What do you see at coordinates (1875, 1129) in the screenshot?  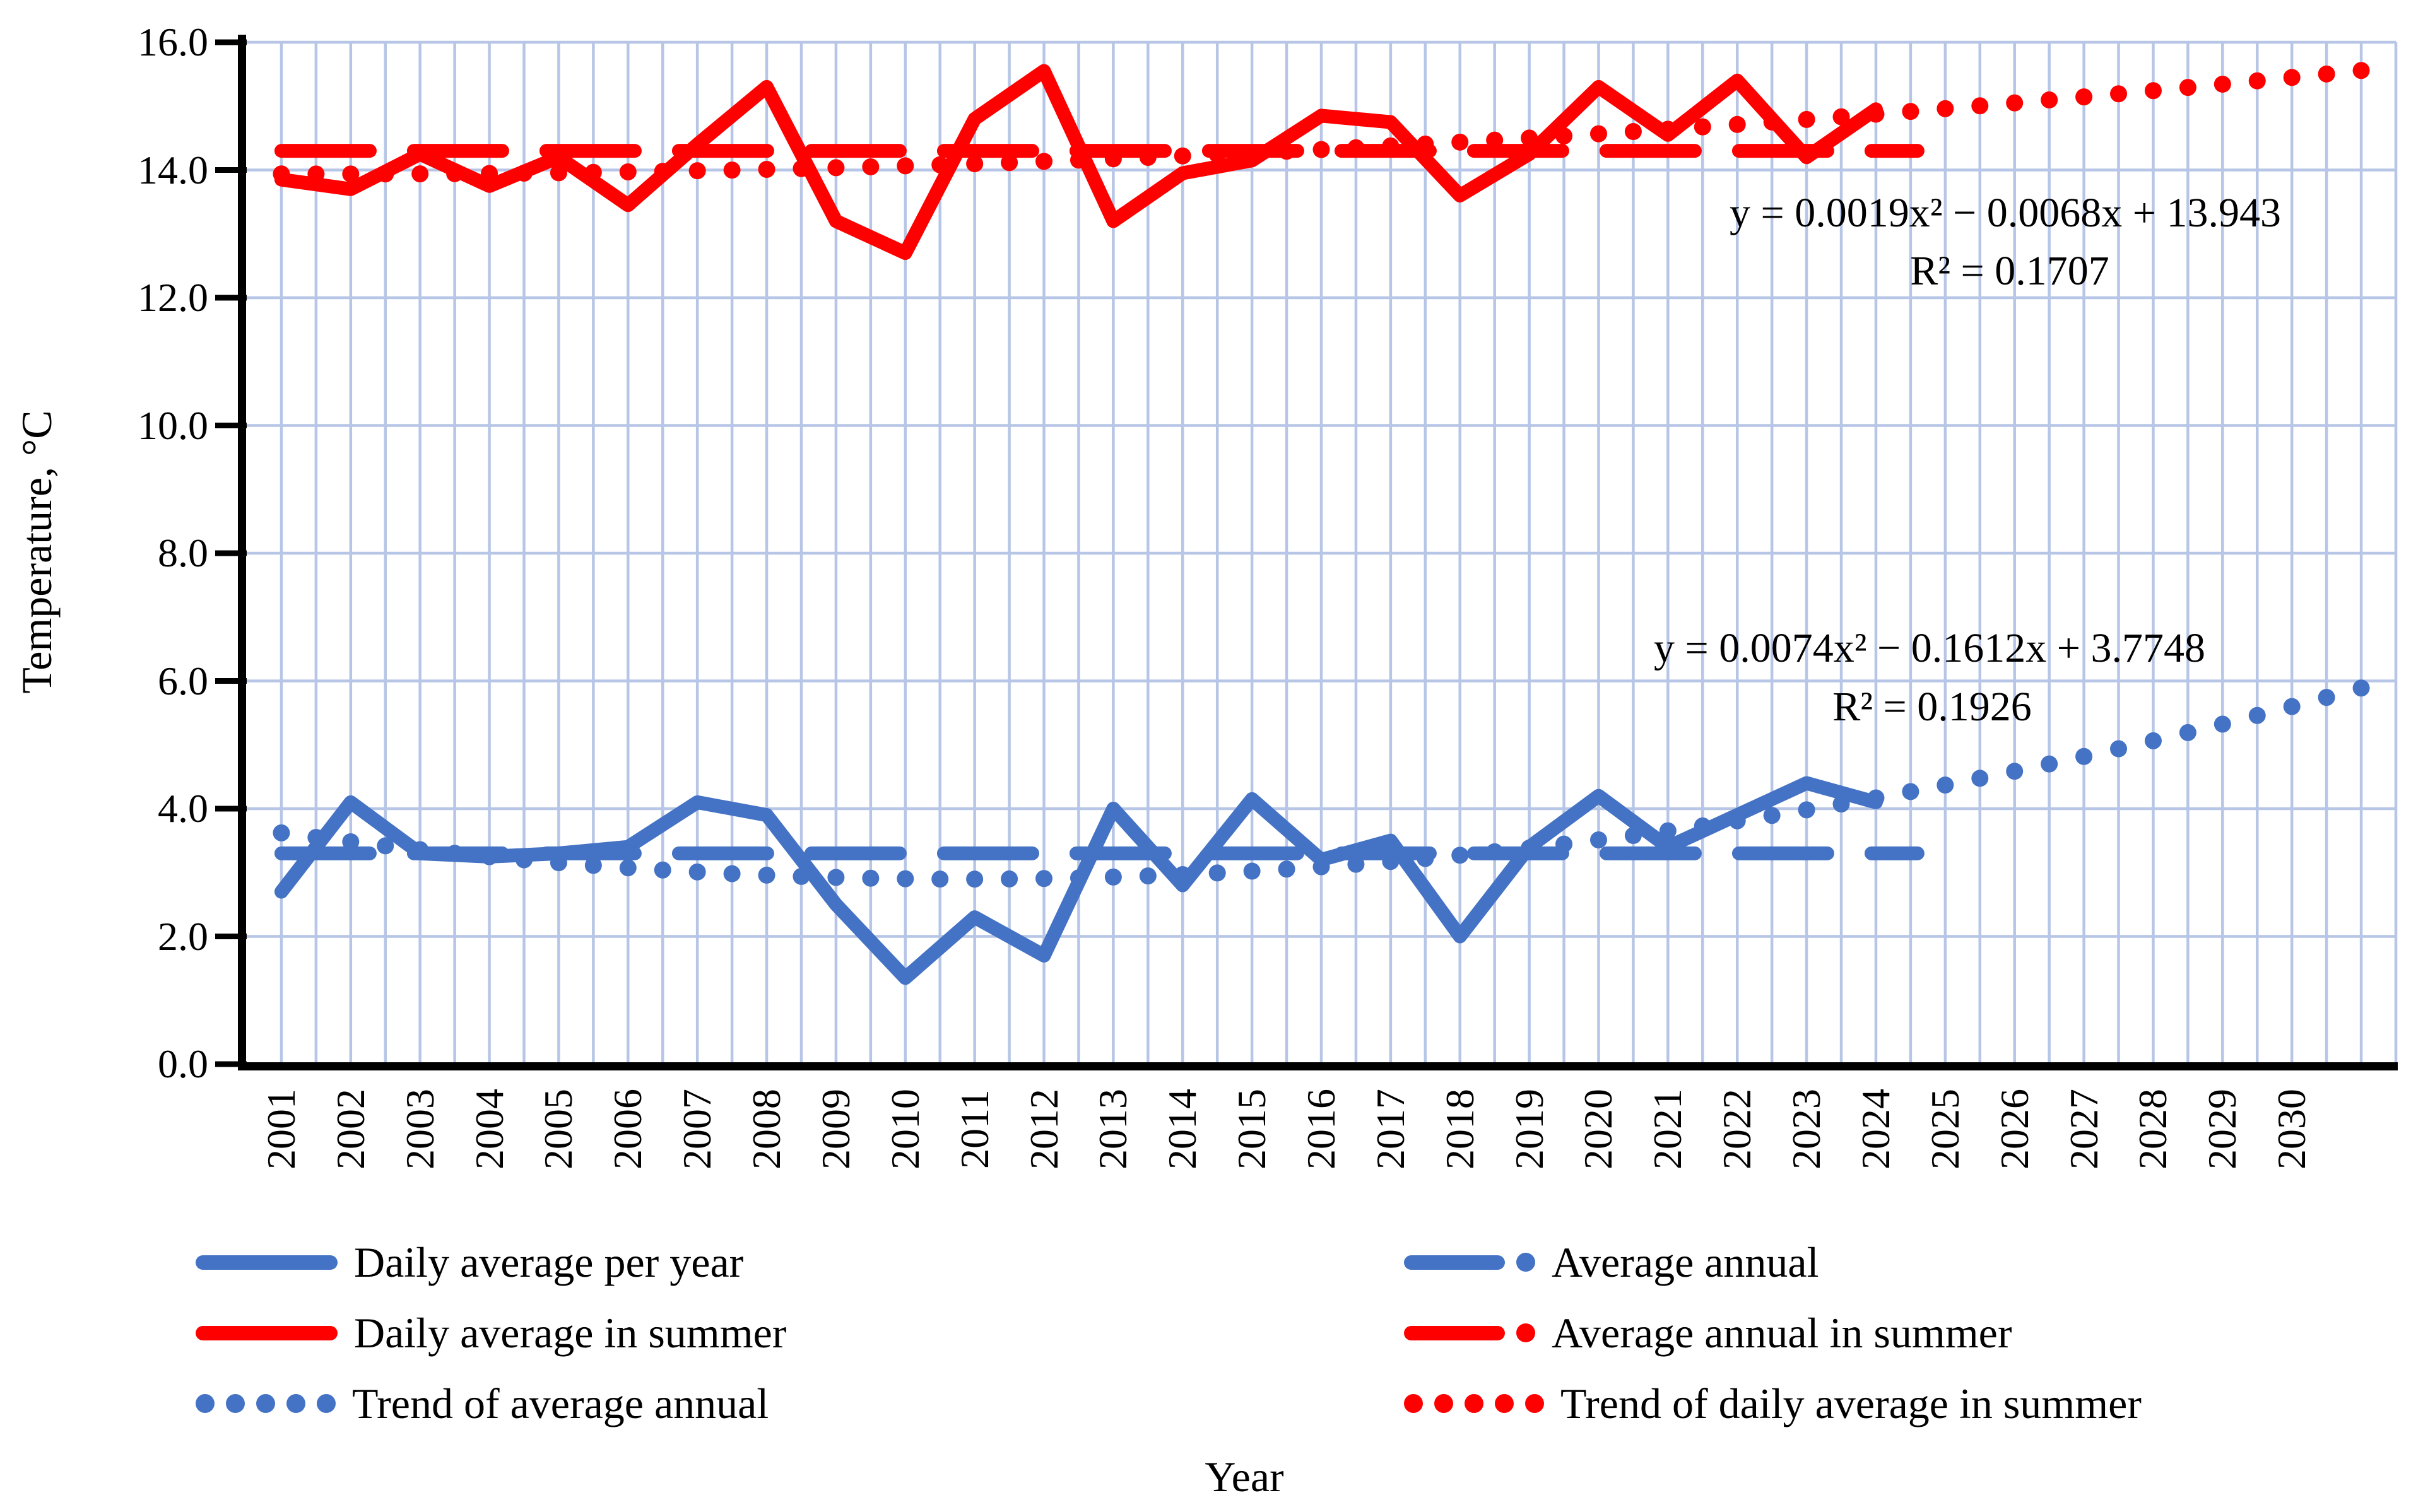 I see `x-tick-label: 2024` at bounding box center [1875, 1129].